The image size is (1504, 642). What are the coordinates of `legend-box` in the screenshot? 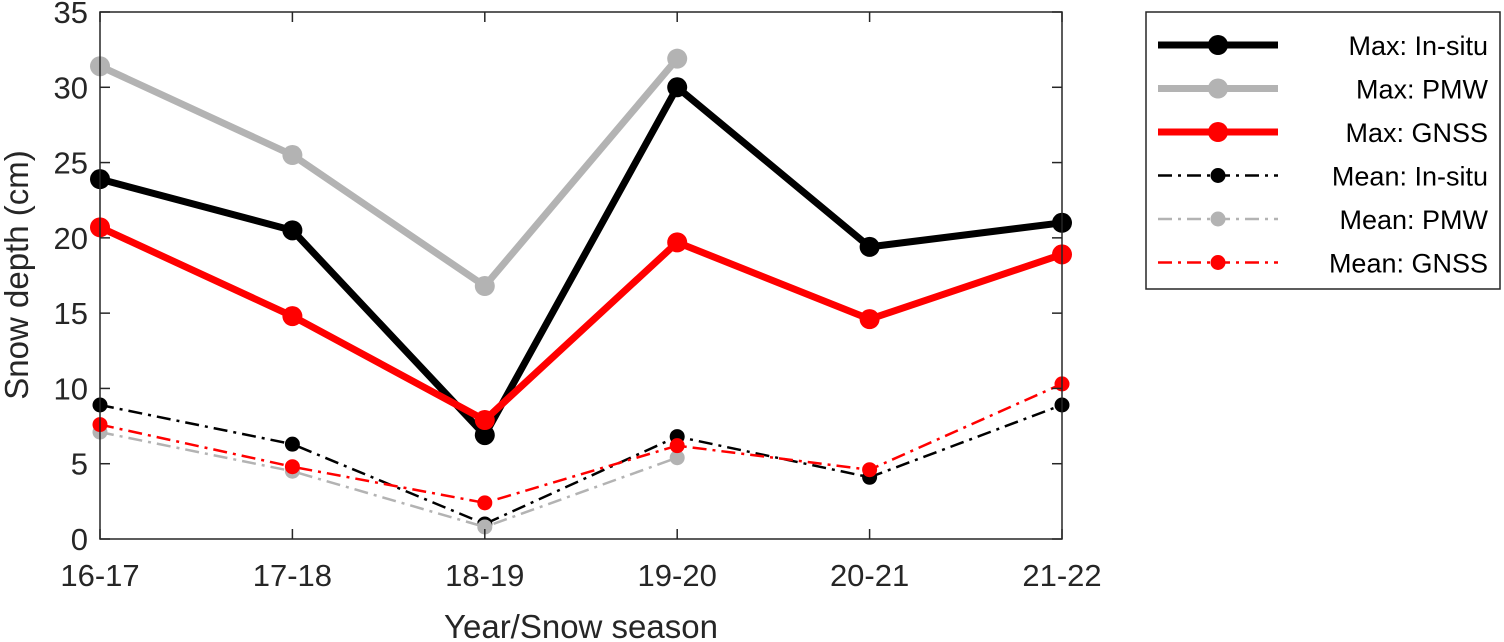 It's located at (1323, 150).